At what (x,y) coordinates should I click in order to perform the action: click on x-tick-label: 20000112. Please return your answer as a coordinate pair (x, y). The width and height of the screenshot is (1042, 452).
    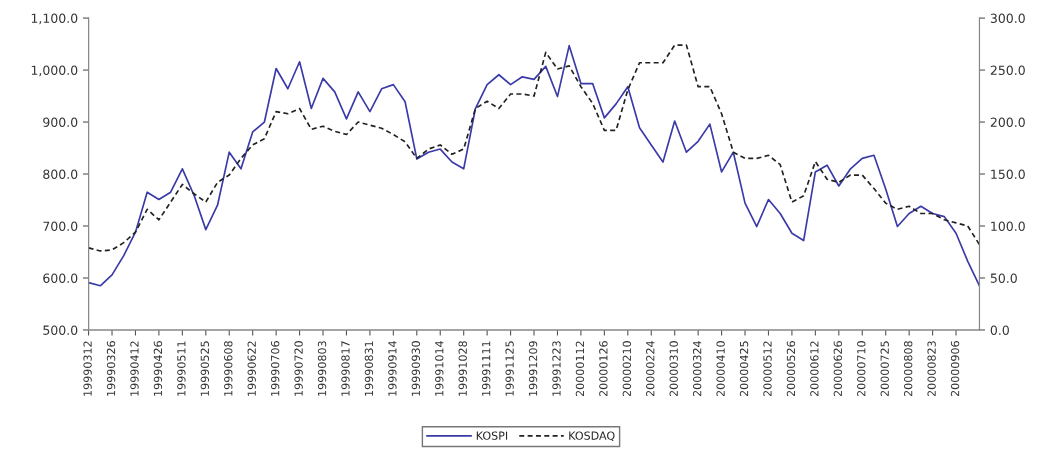
    Looking at the image, I should click on (580, 369).